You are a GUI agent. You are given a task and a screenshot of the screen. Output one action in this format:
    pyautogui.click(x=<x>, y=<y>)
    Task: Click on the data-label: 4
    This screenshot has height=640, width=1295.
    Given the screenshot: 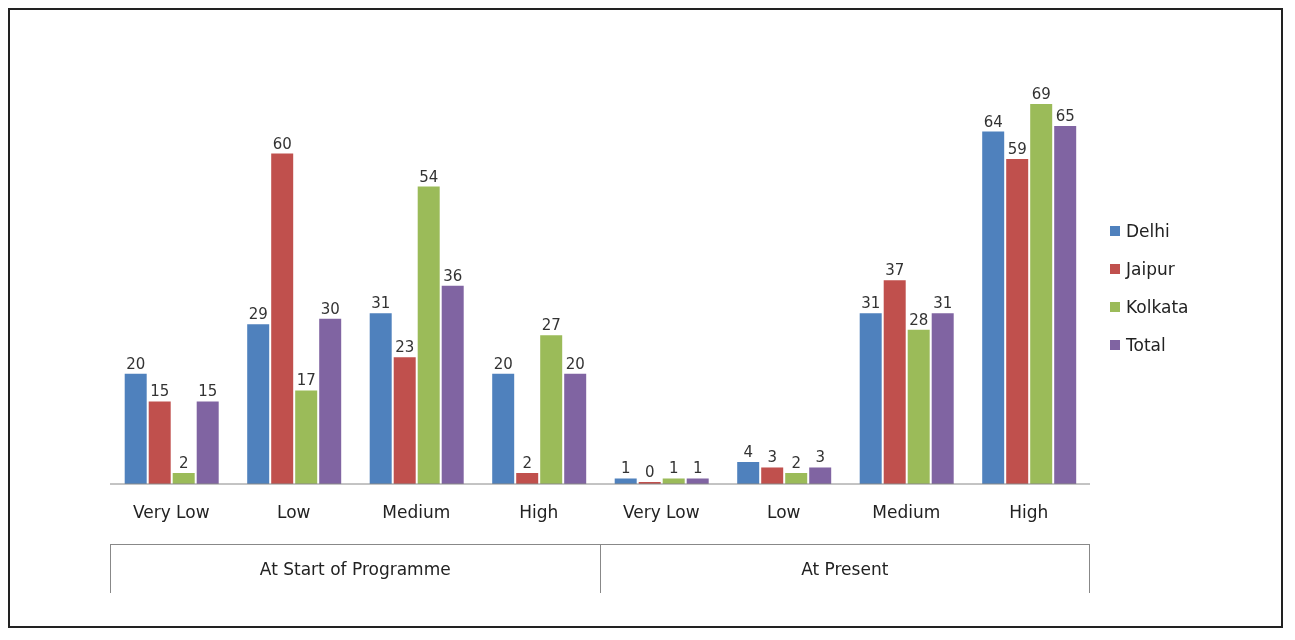 What is the action you would take?
    pyautogui.click(x=748, y=451)
    